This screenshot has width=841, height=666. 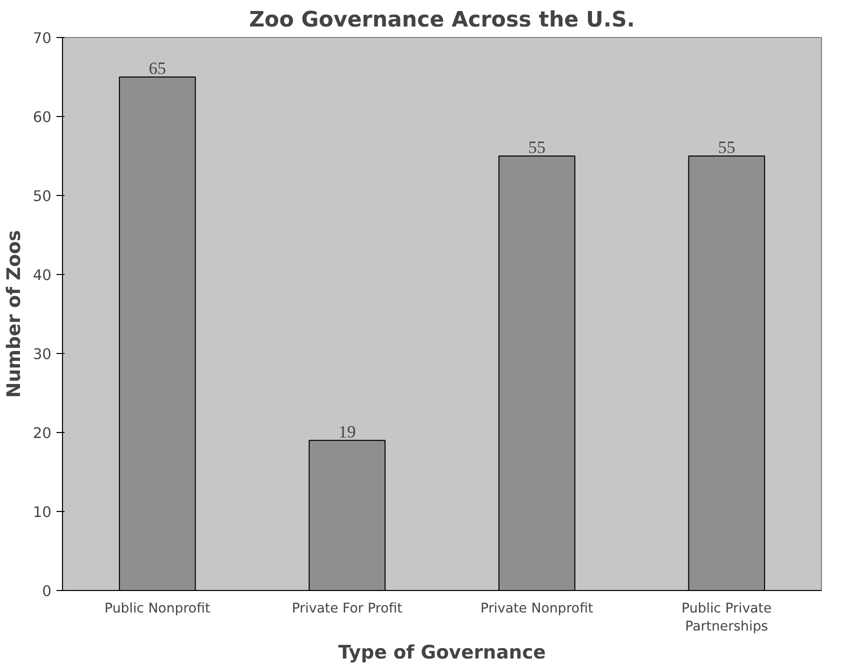 What do you see at coordinates (14, 314) in the screenshot?
I see `y-axis-title: Number of Zoos` at bounding box center [14, 314].